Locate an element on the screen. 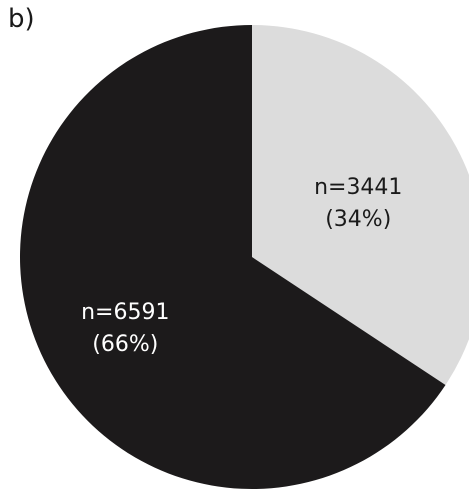 The width and height of the screenshot is (469, 493). slice-percent-label-0: (34%) is located at coordinates (358, 219).